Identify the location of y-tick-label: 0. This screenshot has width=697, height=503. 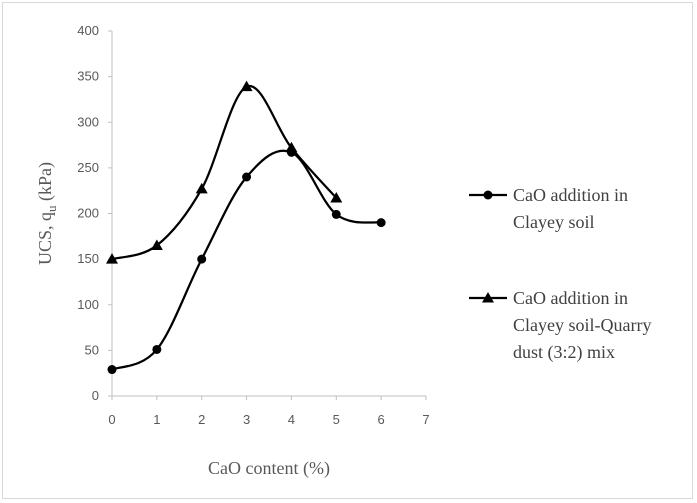
(95, 395).